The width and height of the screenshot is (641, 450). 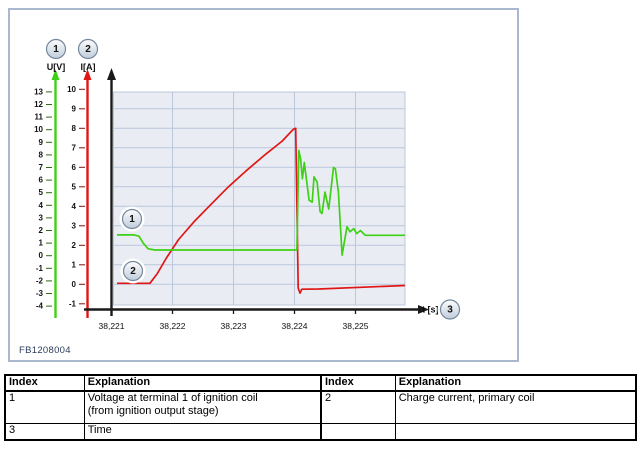 I want to click on figure-id-label: FB1208004, so click(x=45, y=350).